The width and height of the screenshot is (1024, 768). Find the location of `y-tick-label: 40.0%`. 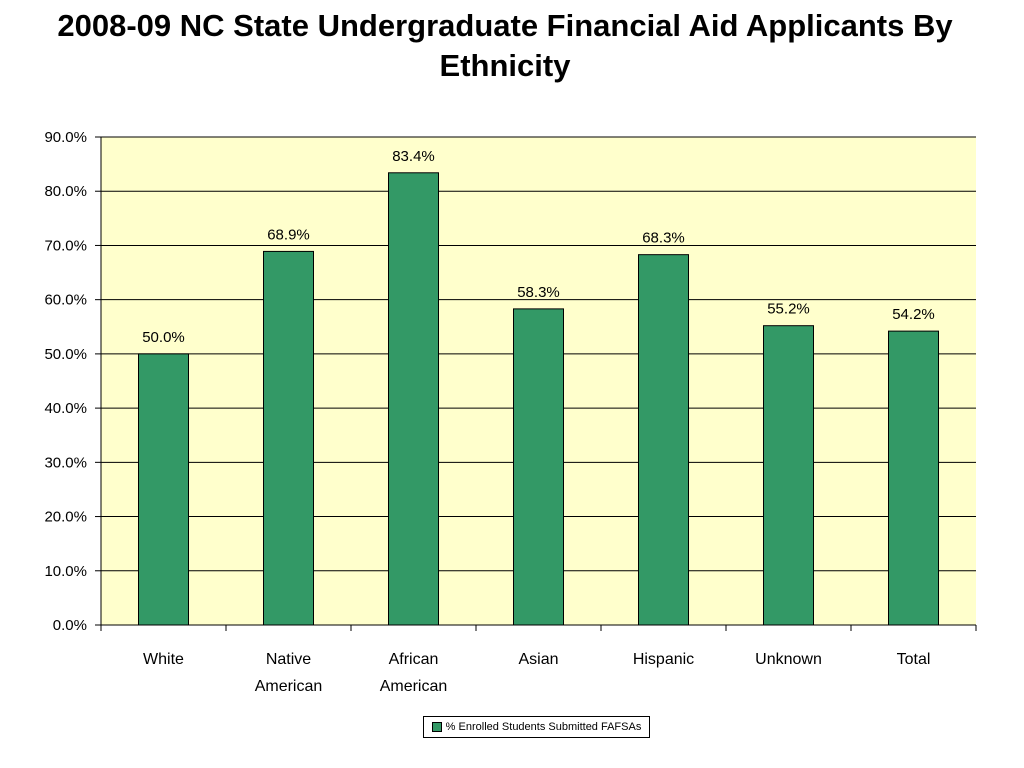

y-tick-label: 40.0% is located at coordinates (65, 408).